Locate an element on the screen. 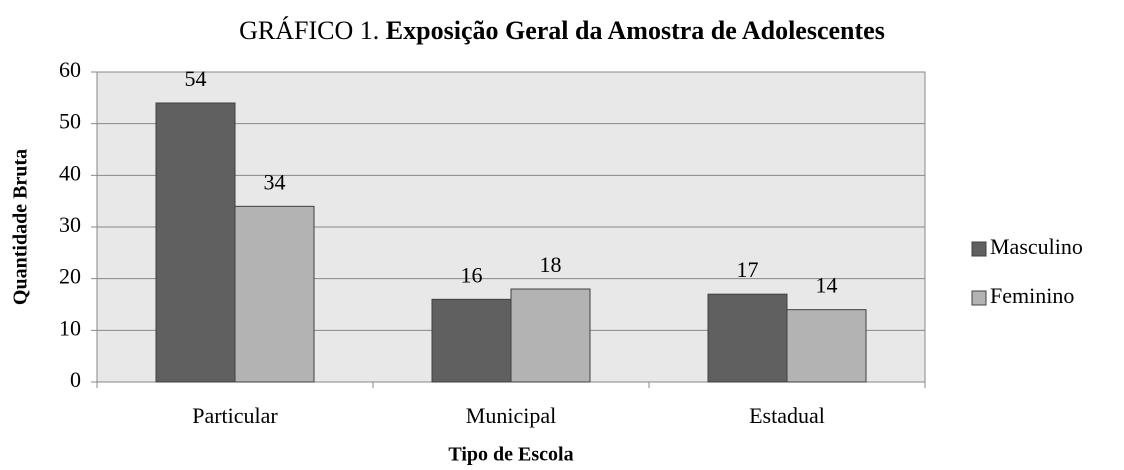 This screenshot has width=1124, height=470. y-tick-label: 40 is located at coordinates (70, 172).